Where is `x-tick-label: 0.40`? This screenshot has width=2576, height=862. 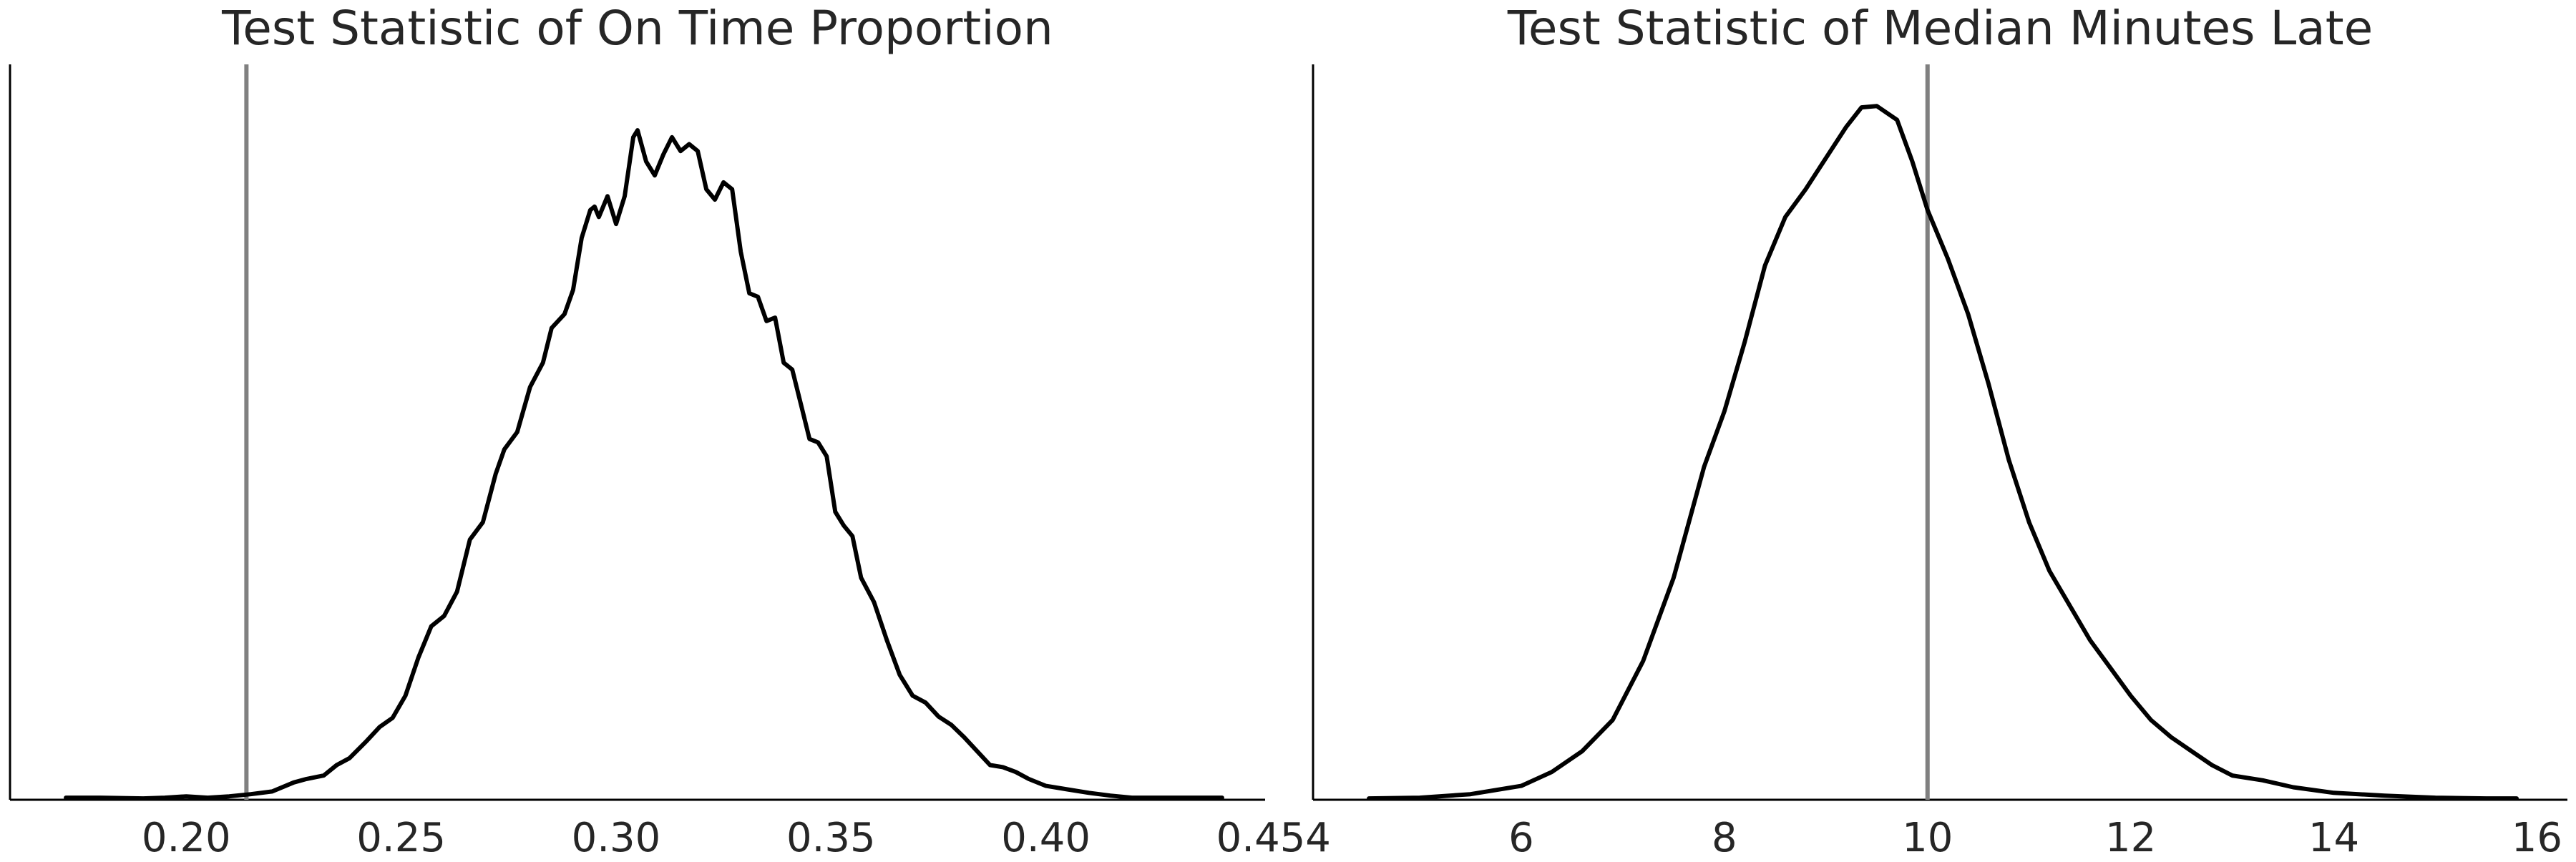
x-tick-label: 0.40 is located at coordinates (1046, 837).